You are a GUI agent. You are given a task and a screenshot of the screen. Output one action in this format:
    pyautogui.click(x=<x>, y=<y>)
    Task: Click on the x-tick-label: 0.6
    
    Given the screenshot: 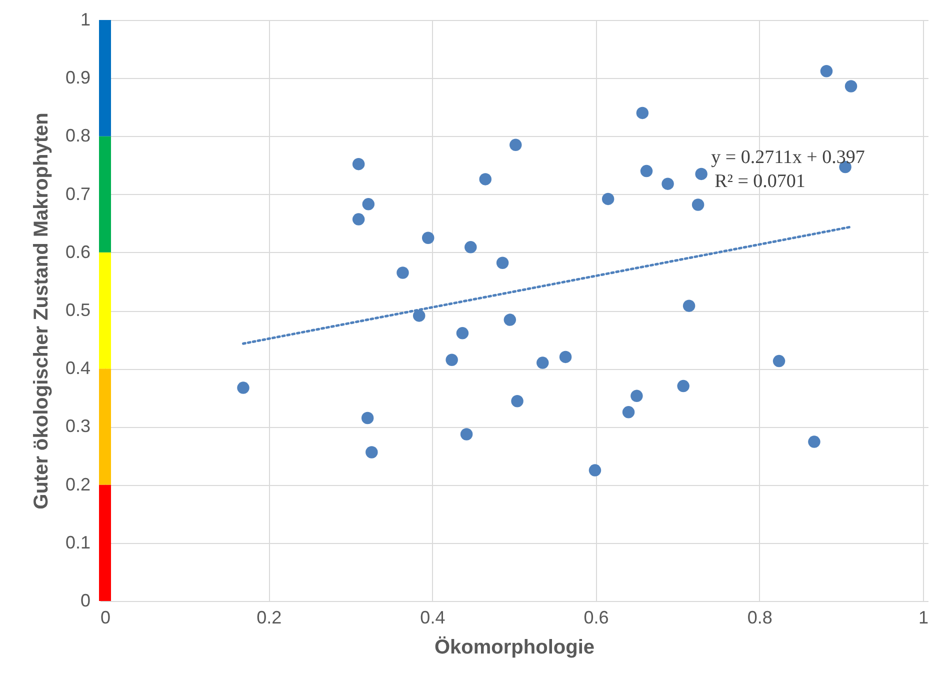 What is the action you would take?
    pyautogui.click(x=596, y=618)
    